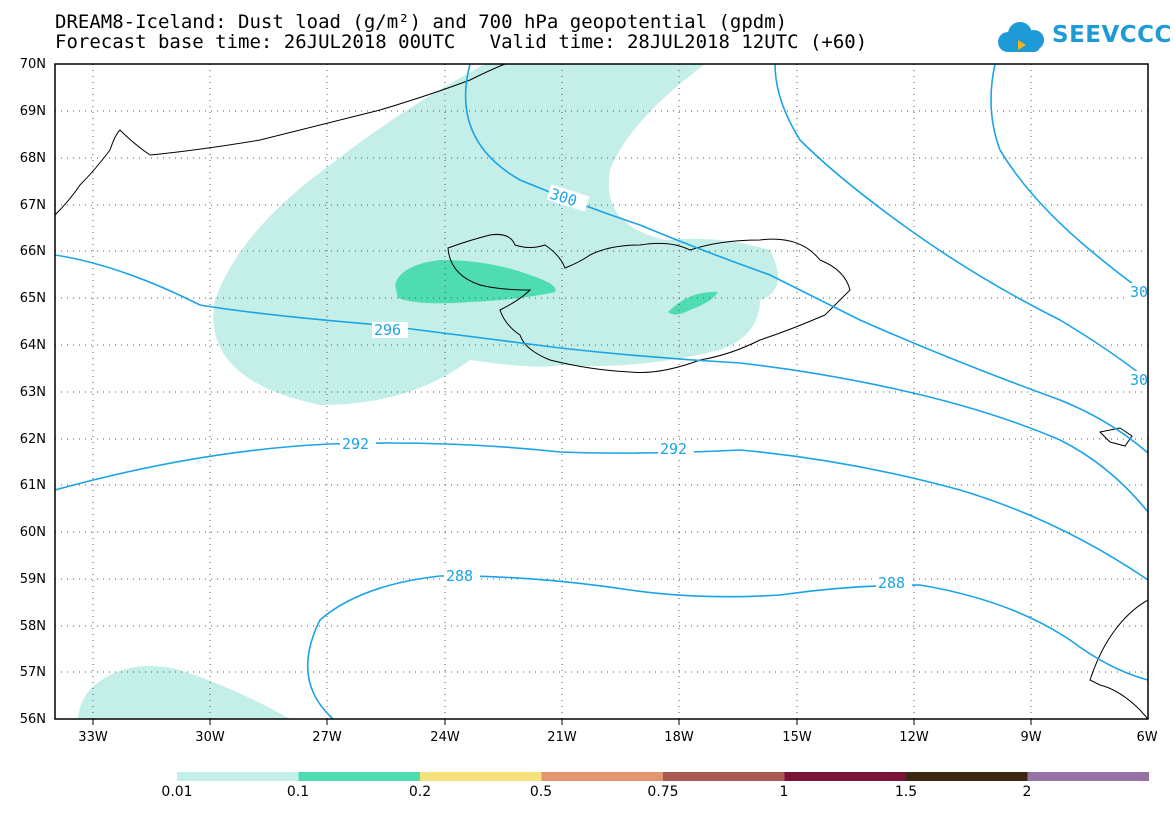 The width and height of the screenshot is (1175, 815). Describe the element at coordinates (797, 737) in the screenshot. I see `lon-label: 15W` at that location.